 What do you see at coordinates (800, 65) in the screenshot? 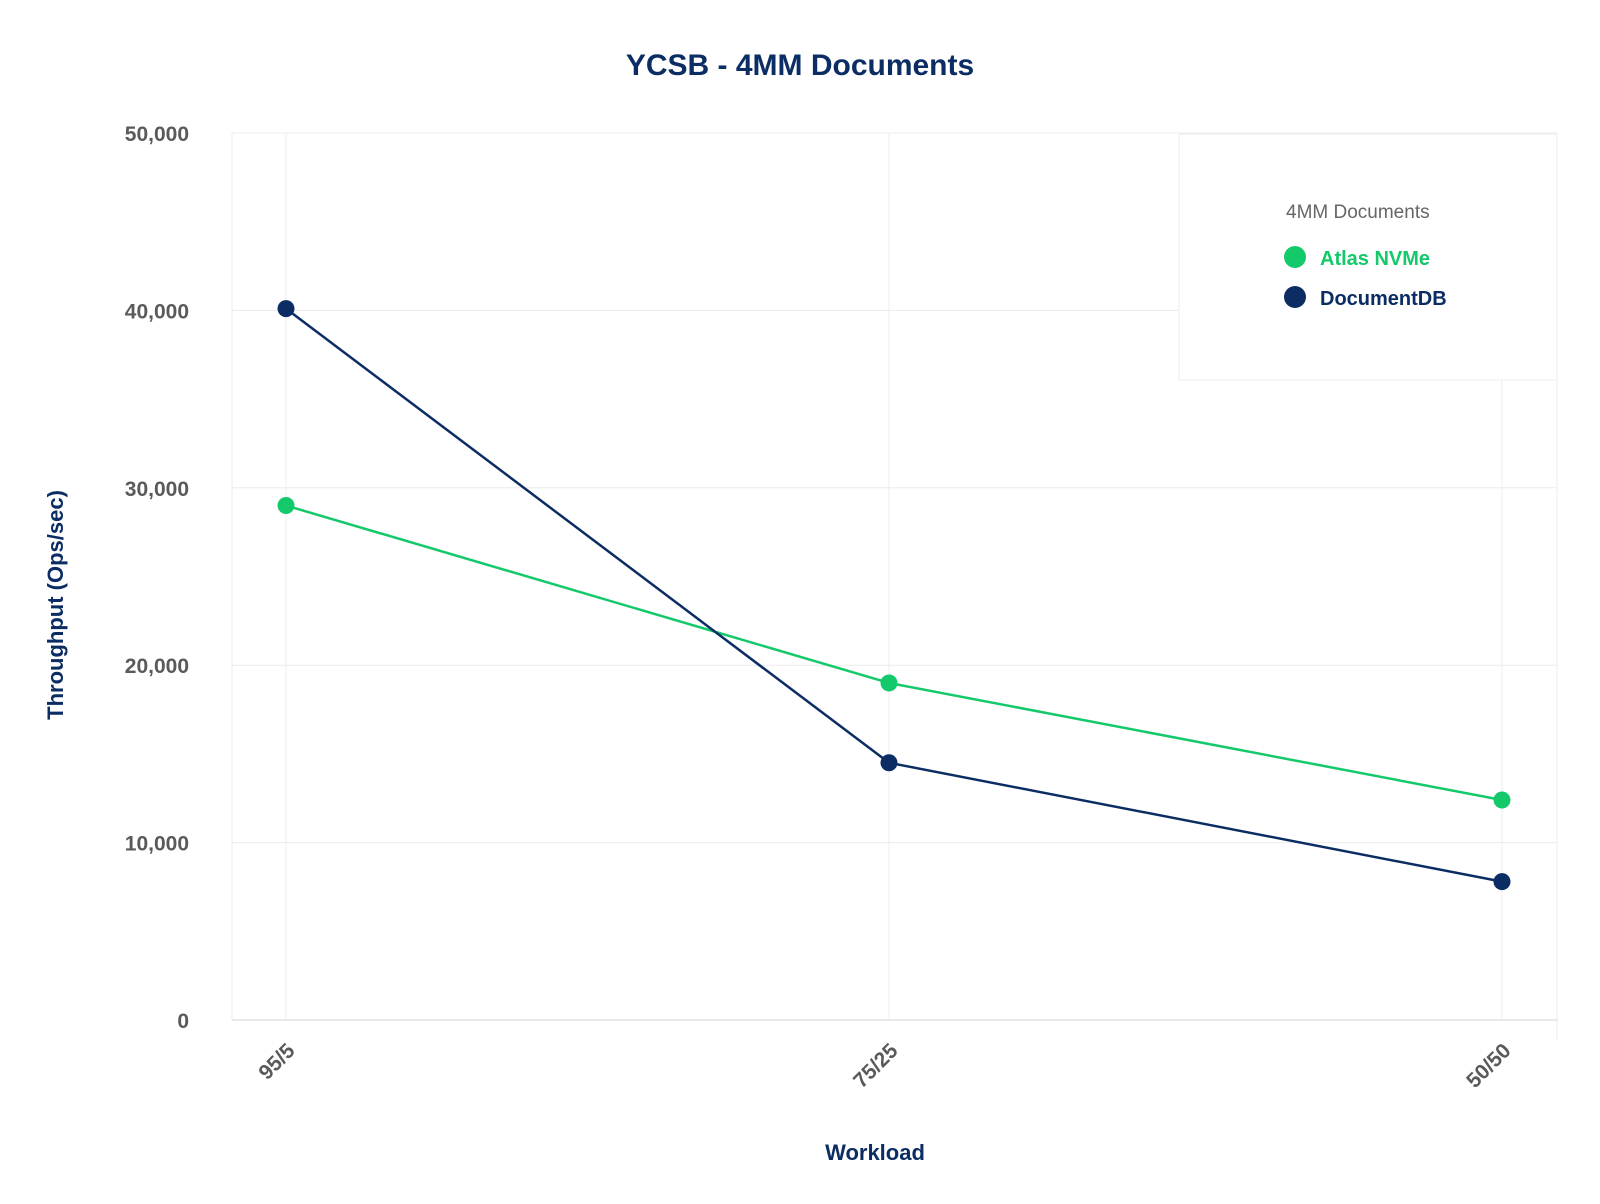
I see `chart-title: YCSB - 4MM Documents` at bounding box center [800, 65].